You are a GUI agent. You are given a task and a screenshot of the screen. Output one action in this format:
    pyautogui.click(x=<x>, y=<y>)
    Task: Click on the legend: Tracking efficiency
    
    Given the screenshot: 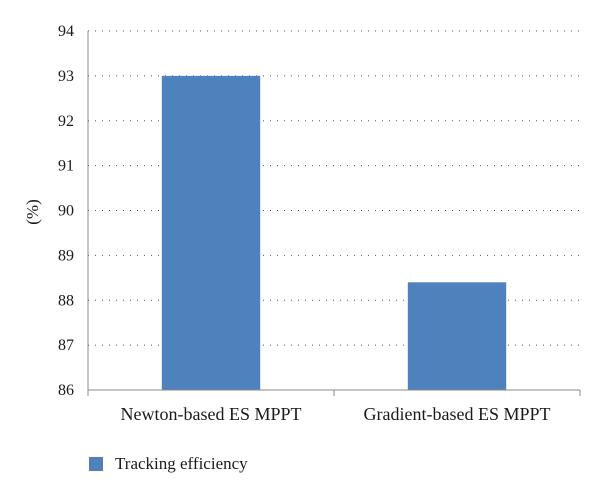 What is the action you would take?
    pyautogui.click(x=168, y=463)
    